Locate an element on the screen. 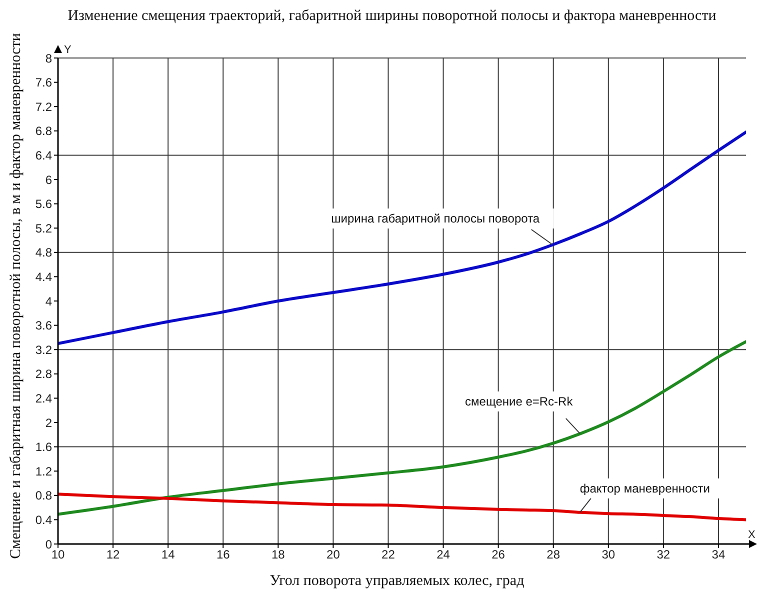 The width and height of the screenshot is (758, 591). series-label: фактор маневренности is located at coordinates (645, 488).